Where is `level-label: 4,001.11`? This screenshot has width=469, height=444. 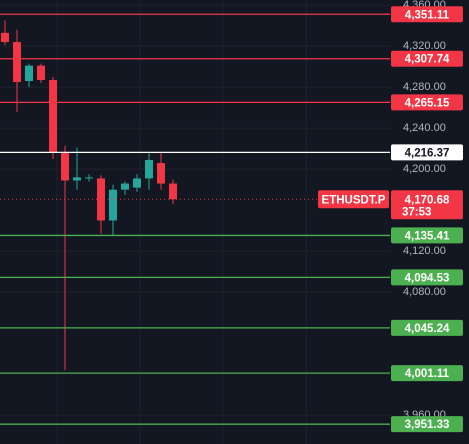
level-label: 4,001.11 is located at coordinates (427, 374).